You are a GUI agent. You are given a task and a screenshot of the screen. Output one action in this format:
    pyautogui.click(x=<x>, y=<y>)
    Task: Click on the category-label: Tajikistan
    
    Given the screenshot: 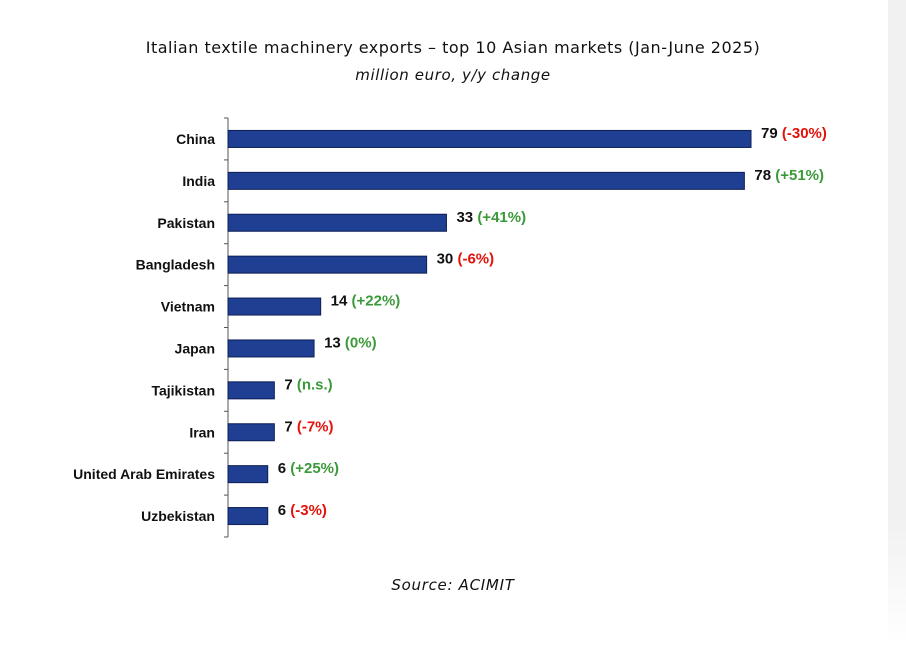 What is the action you would take?
    pyautogui.click(x=183, y=390)
    